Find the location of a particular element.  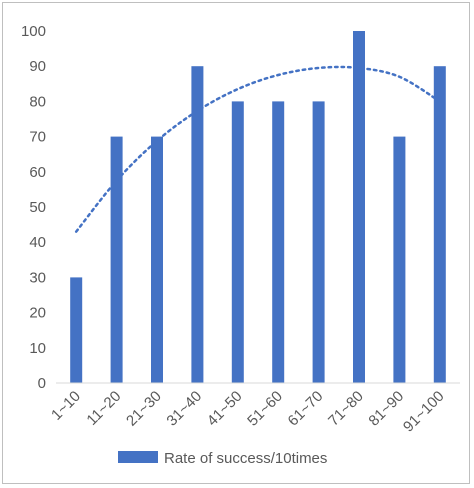

x-tick-label: 61~70 is located at coordinates (306, 409).